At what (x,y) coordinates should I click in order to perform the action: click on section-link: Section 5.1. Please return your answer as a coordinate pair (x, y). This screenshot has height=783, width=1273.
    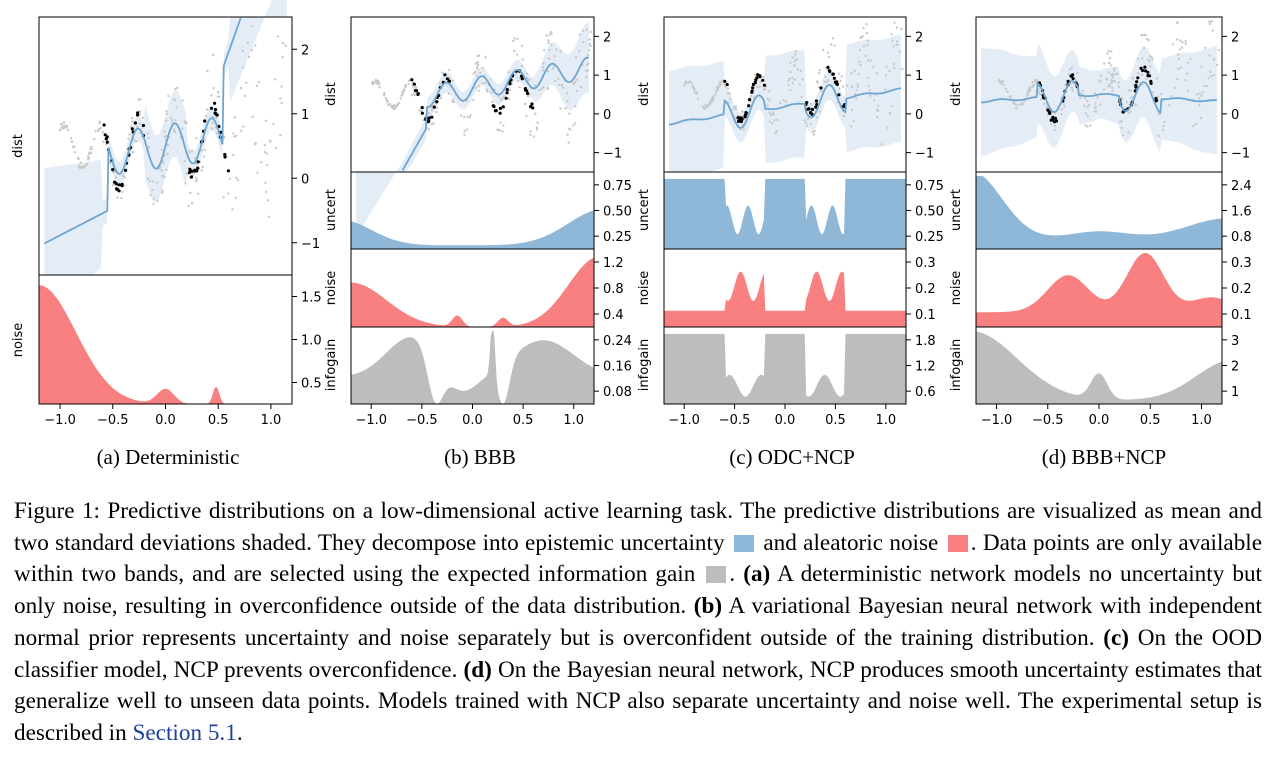
    Looking at the image, I should click on (184, 732).